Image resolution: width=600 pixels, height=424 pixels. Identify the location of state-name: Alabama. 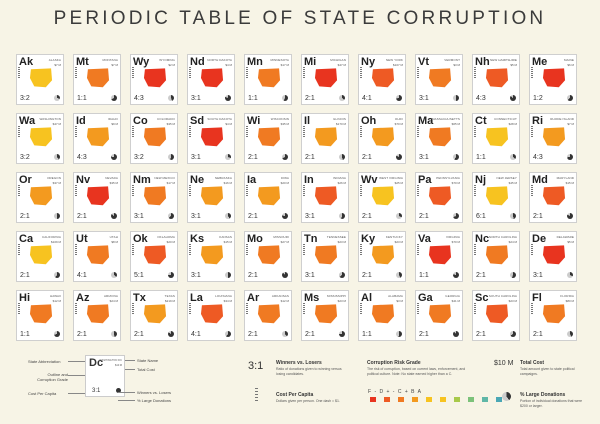
(395, 296).